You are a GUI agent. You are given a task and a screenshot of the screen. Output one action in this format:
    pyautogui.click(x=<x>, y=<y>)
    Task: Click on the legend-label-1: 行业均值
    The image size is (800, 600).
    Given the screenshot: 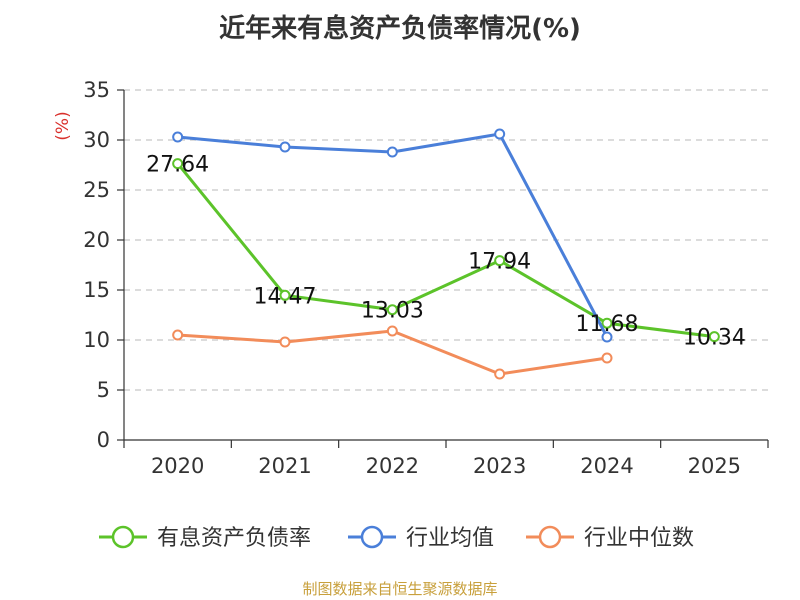 What is the action you would take?
    pyautogui.click(x=450, y=538)
    